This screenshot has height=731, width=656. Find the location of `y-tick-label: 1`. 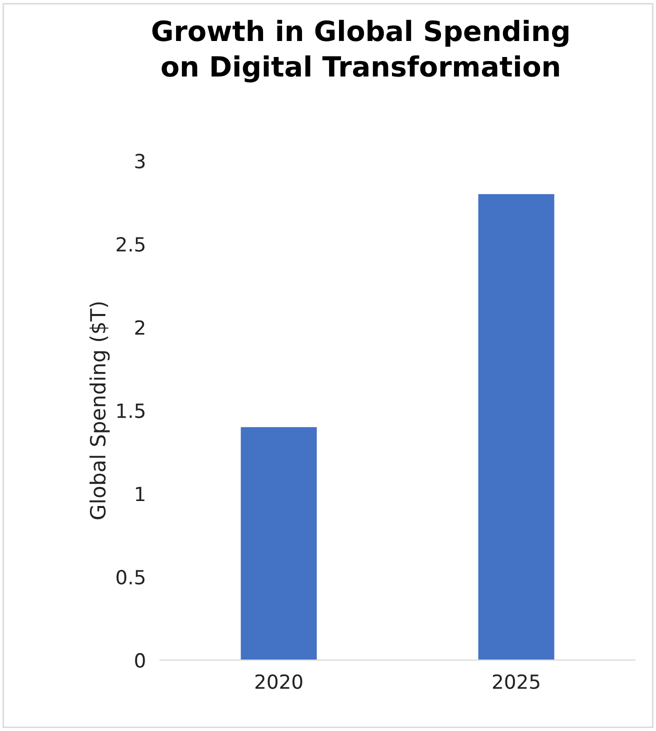

y-tick-label: 1 is located at coordinates (140, 494).